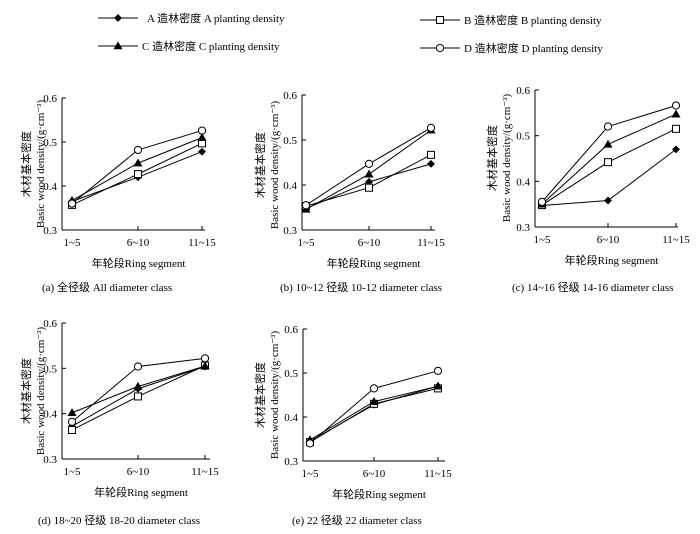 Image resolution: width=700 pixels, height=534 pixels. I want to click on legend-item-d: D 造林密度 D planting density, so click(511, 48).